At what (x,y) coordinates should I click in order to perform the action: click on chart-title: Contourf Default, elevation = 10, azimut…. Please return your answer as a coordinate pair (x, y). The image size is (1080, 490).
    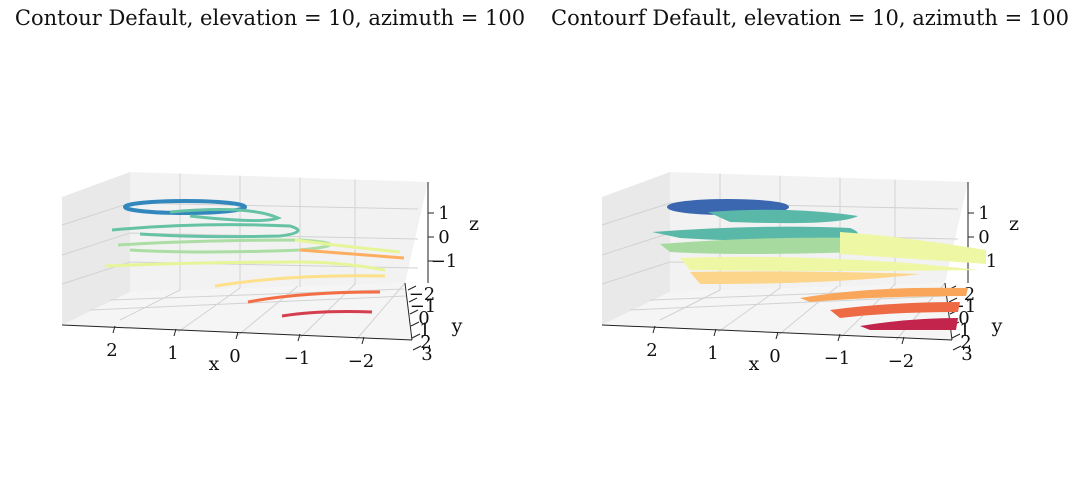
    Looking at the image, I should click on (810, 18).